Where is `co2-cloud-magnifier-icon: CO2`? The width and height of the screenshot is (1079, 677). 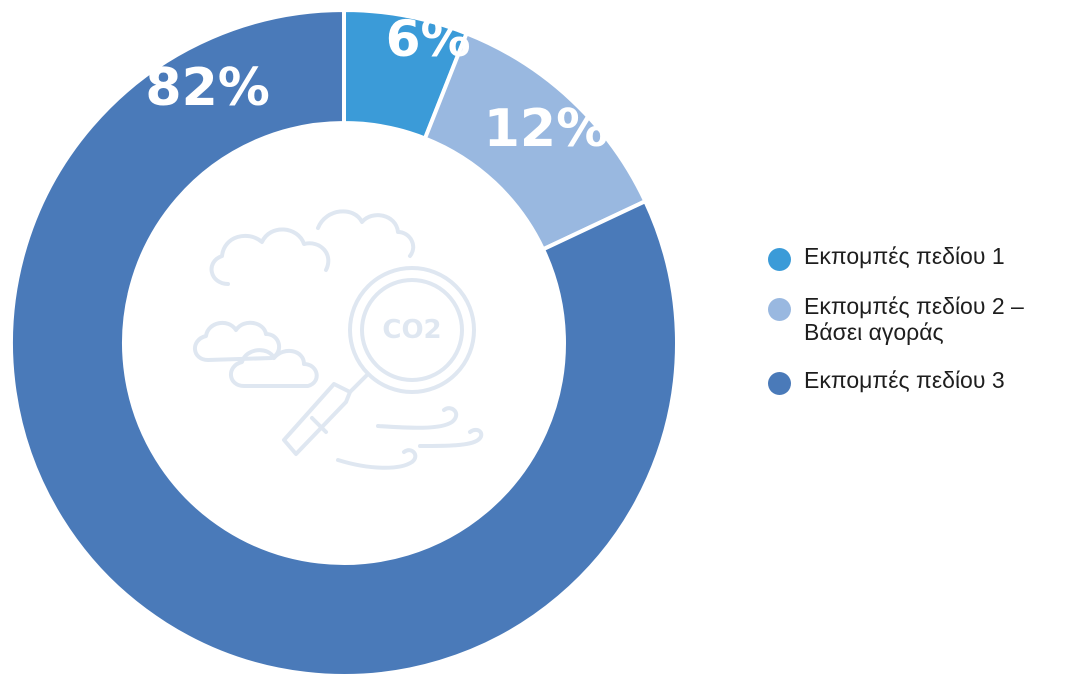
co2-cloud-magnifier-icon: CO2 is located at coordinates (338, 339).